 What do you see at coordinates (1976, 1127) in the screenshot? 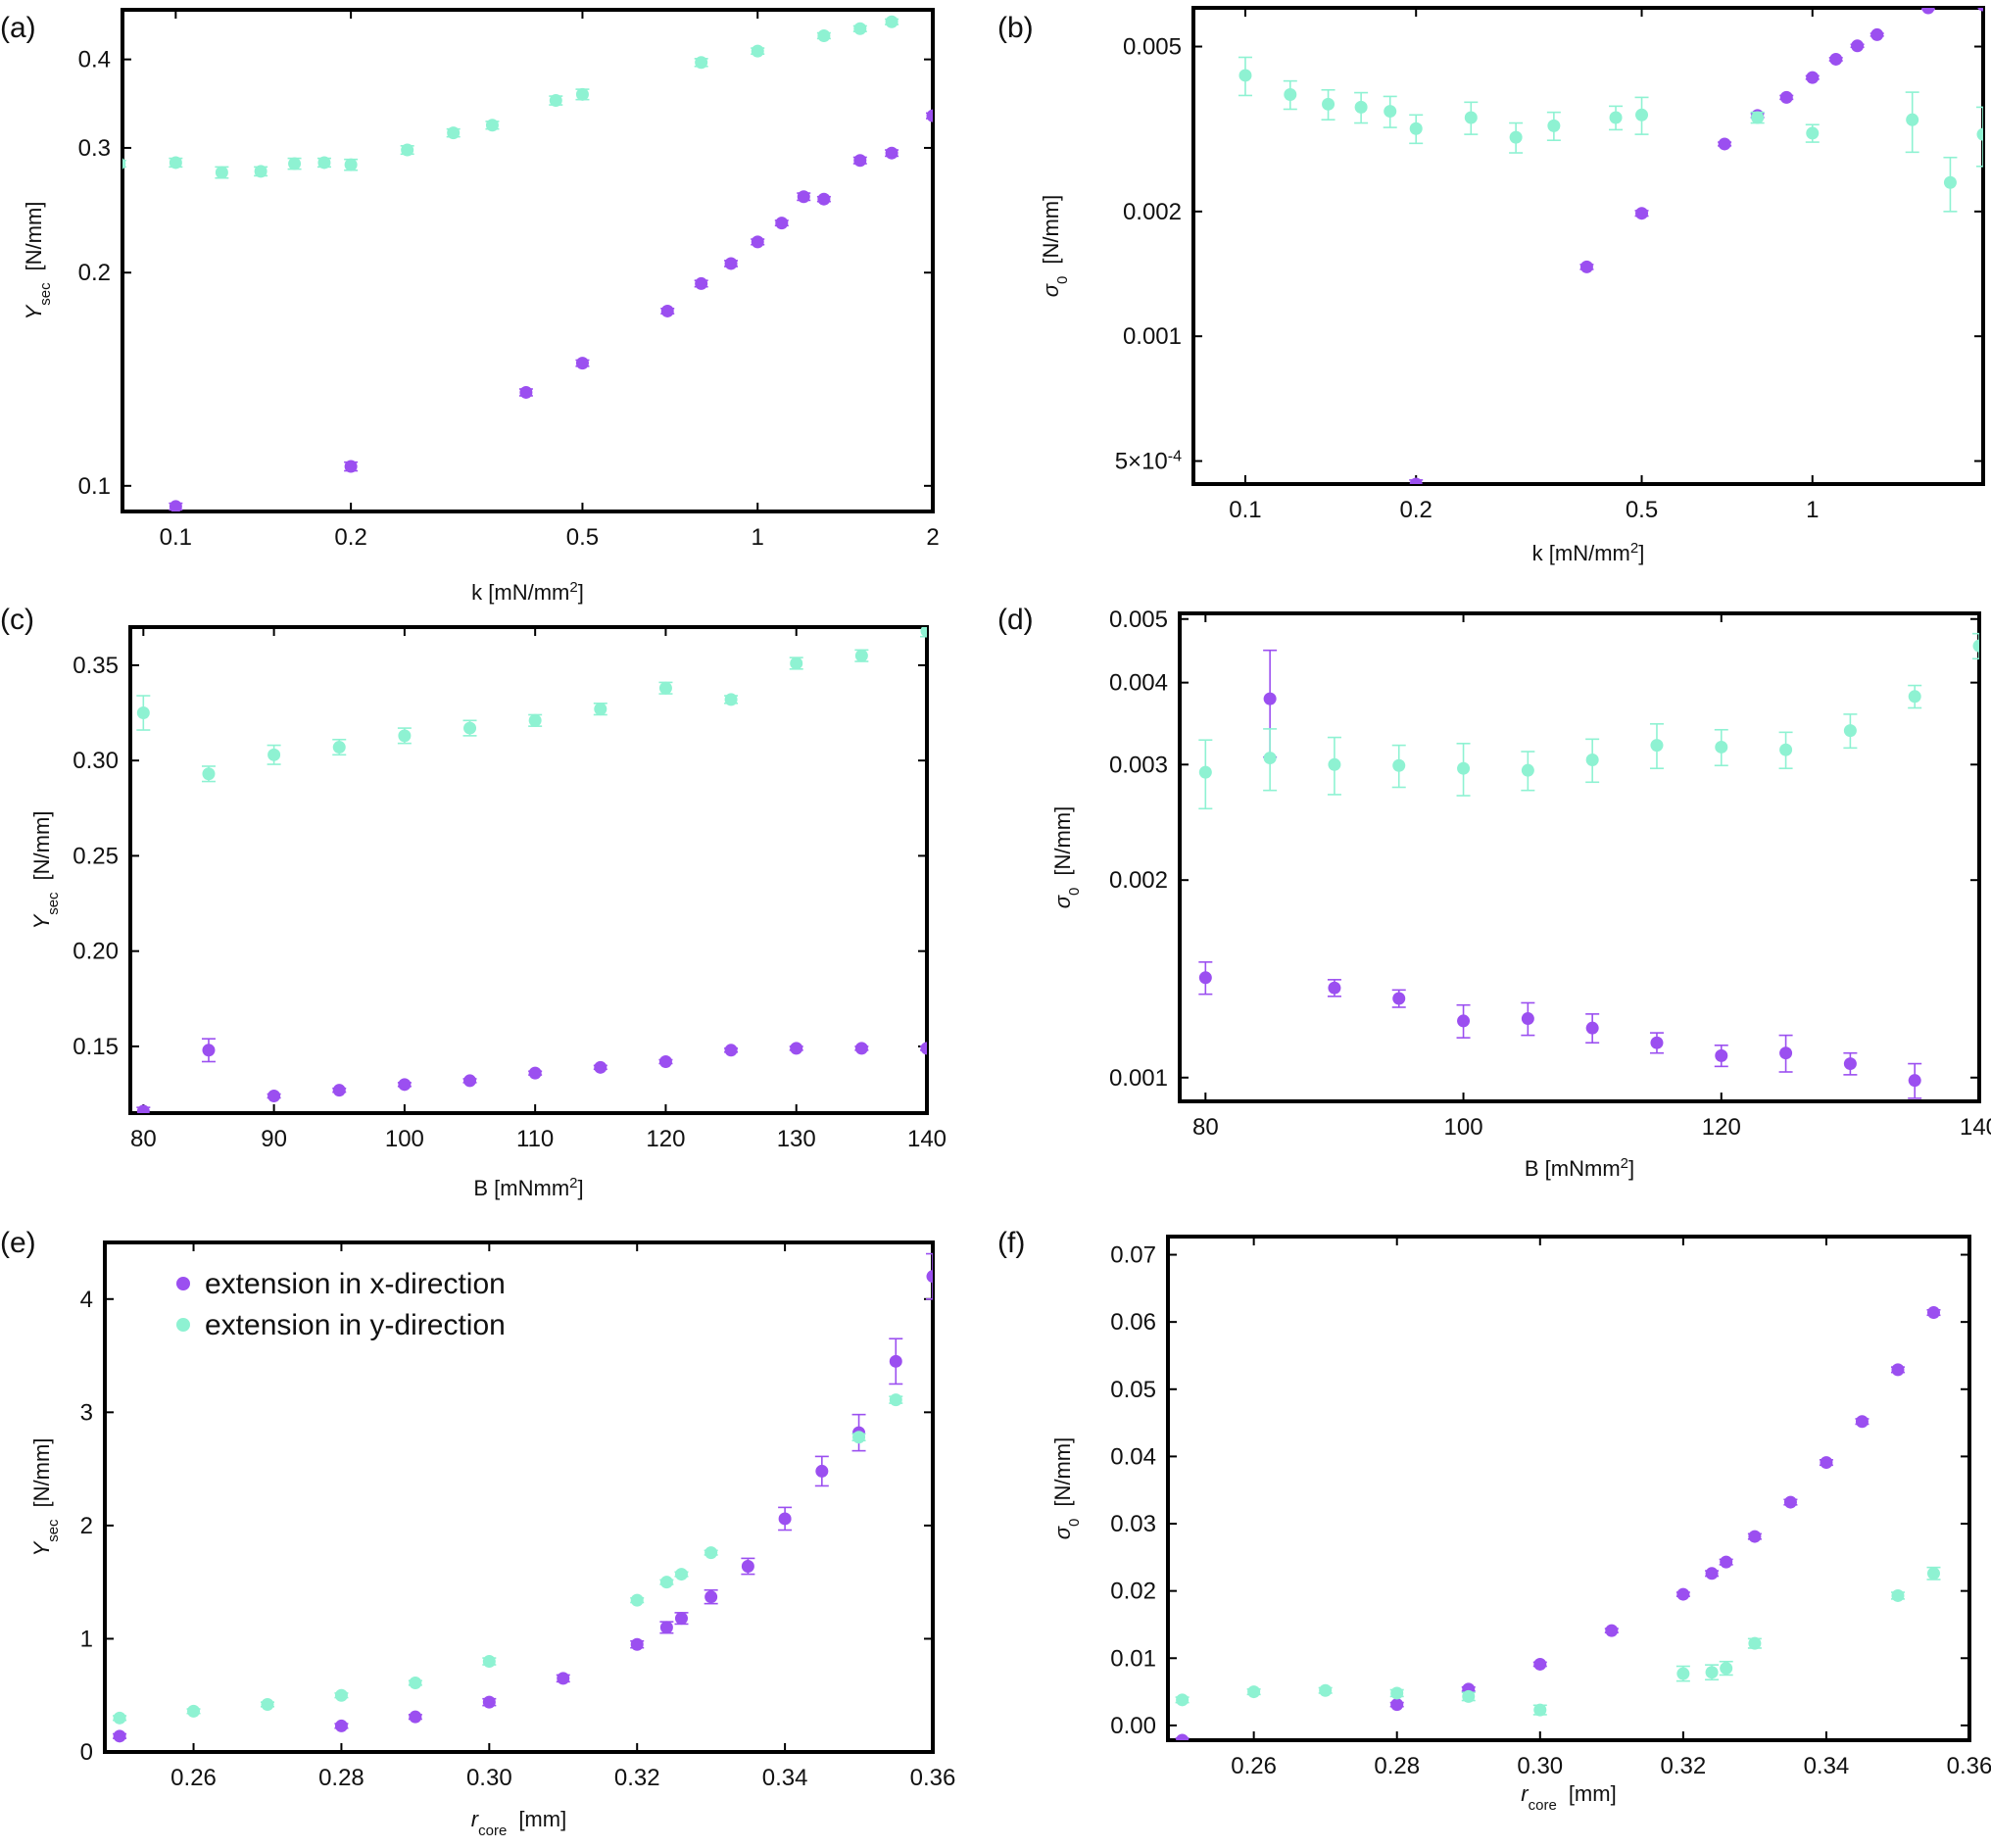
I see `x-tick-label: 140` at bounding box center [1976, 1127].